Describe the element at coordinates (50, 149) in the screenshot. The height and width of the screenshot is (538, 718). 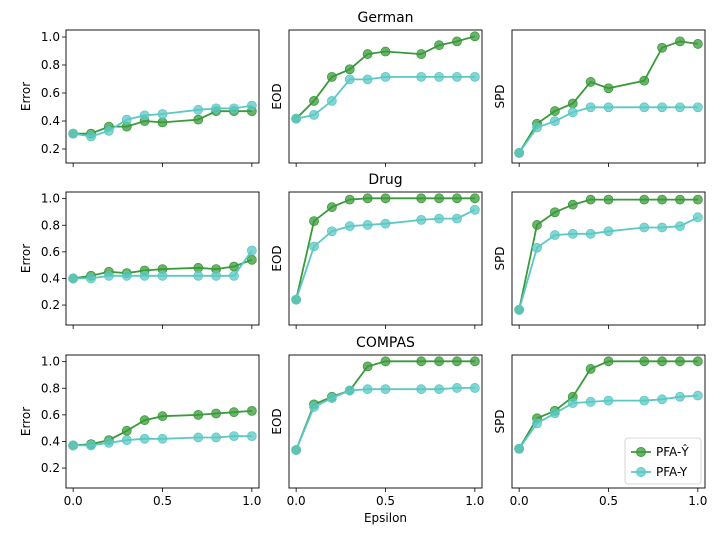
I see `y-tick-label: 0.2` at that location.